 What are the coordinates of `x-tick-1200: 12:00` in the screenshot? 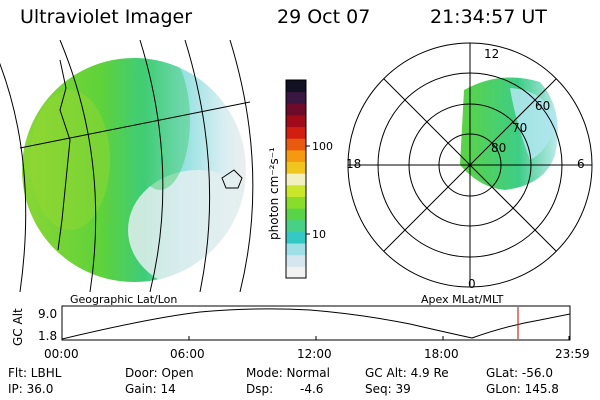 It's located at (314, 354).